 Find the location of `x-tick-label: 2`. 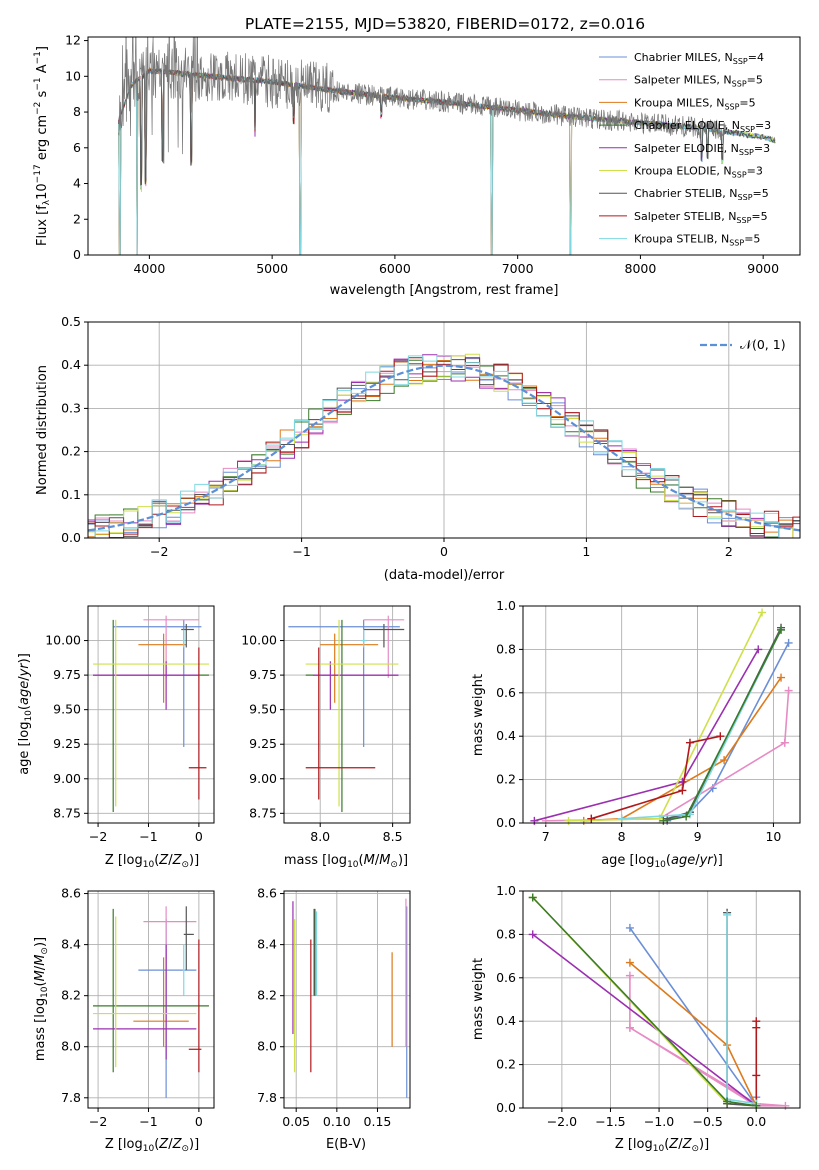

x-tick-label: 2 is located at coordinates (729, 551).